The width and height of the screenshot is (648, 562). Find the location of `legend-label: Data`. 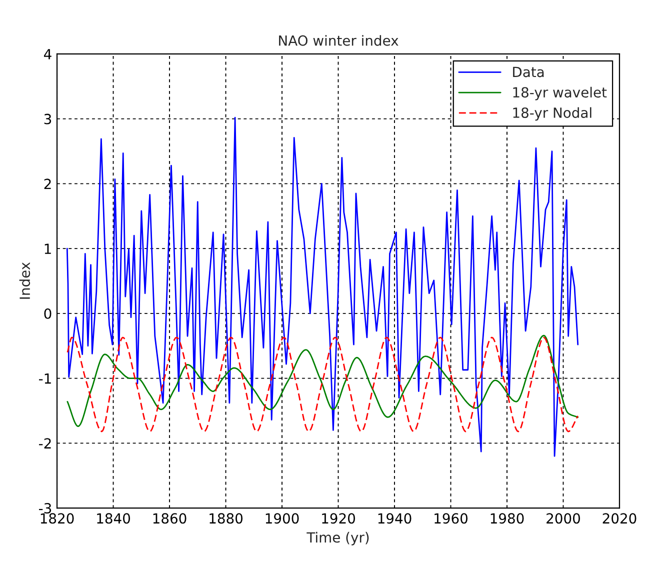

legend-label: Data is located at coordinates (528, 72).